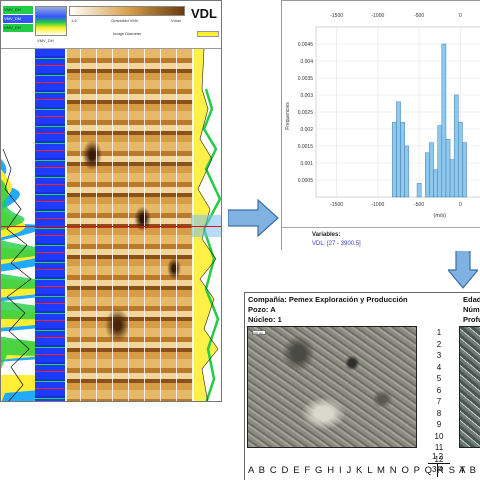 The width and height of the screenshot is (480, 480). I want to click on header-text: Vmax, so click(176, 20).